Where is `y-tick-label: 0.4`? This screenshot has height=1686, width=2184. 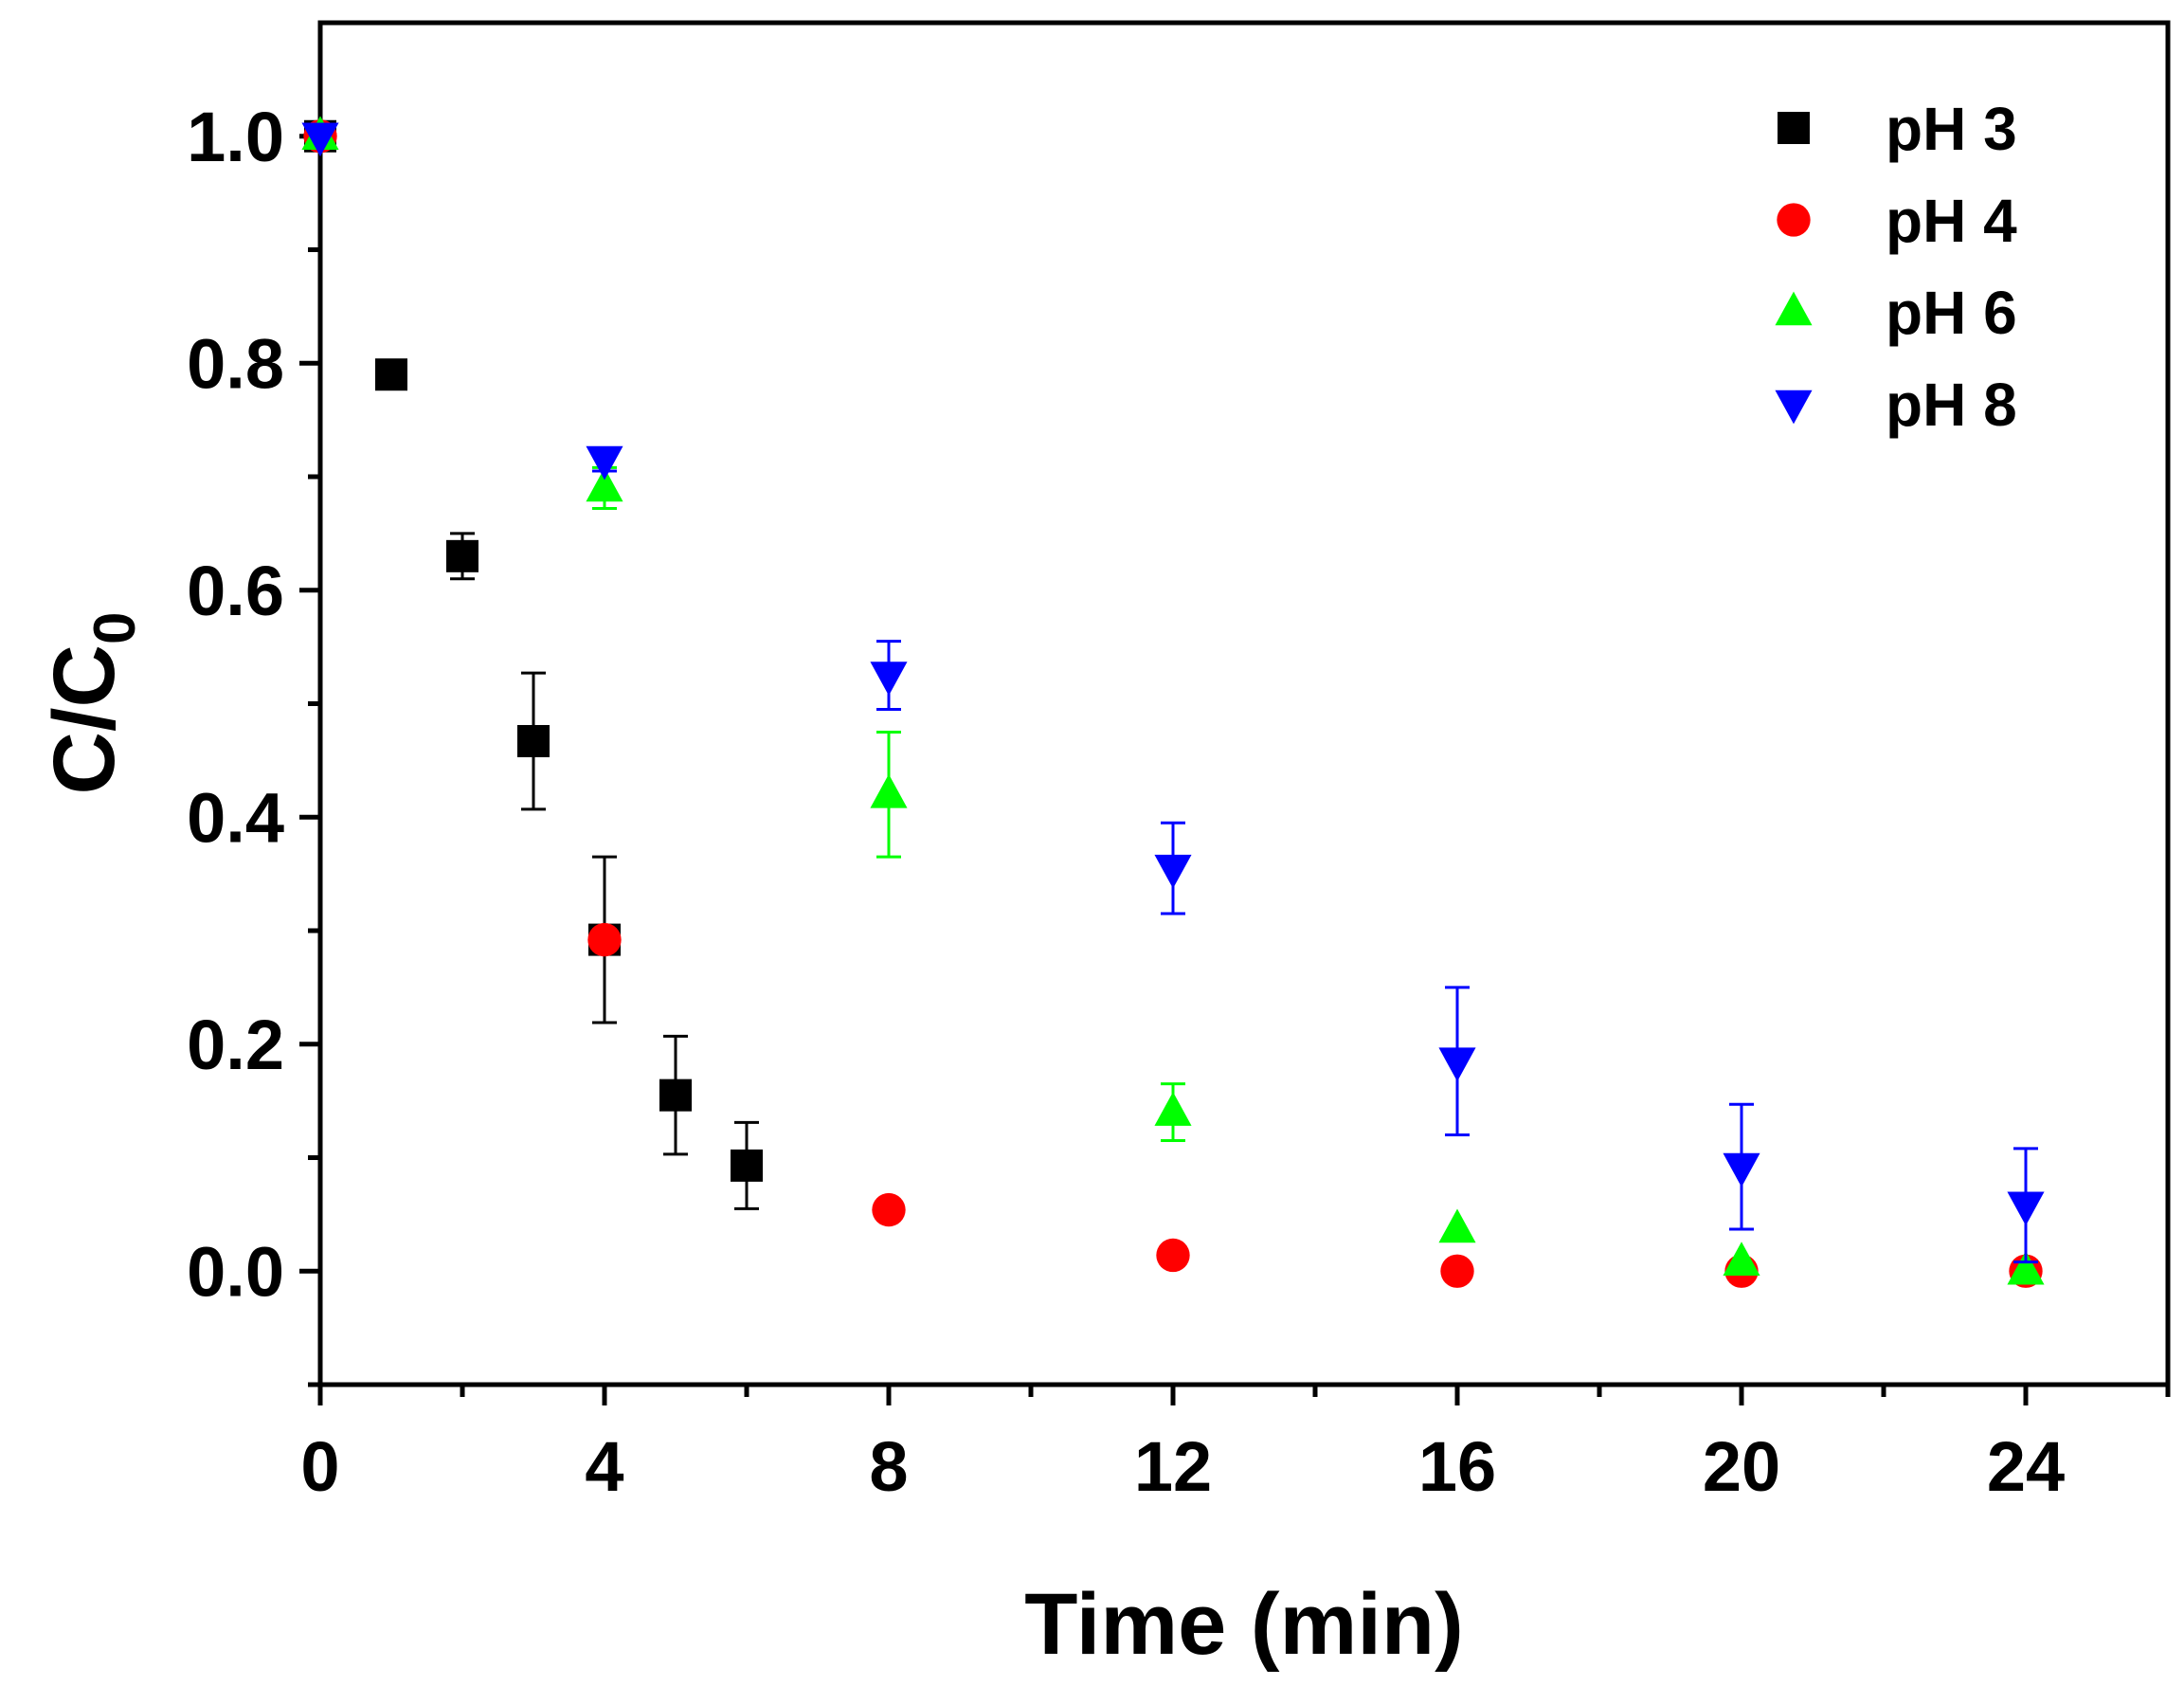
y-tick-label: 0.4 is located at coordinates (235, 817).